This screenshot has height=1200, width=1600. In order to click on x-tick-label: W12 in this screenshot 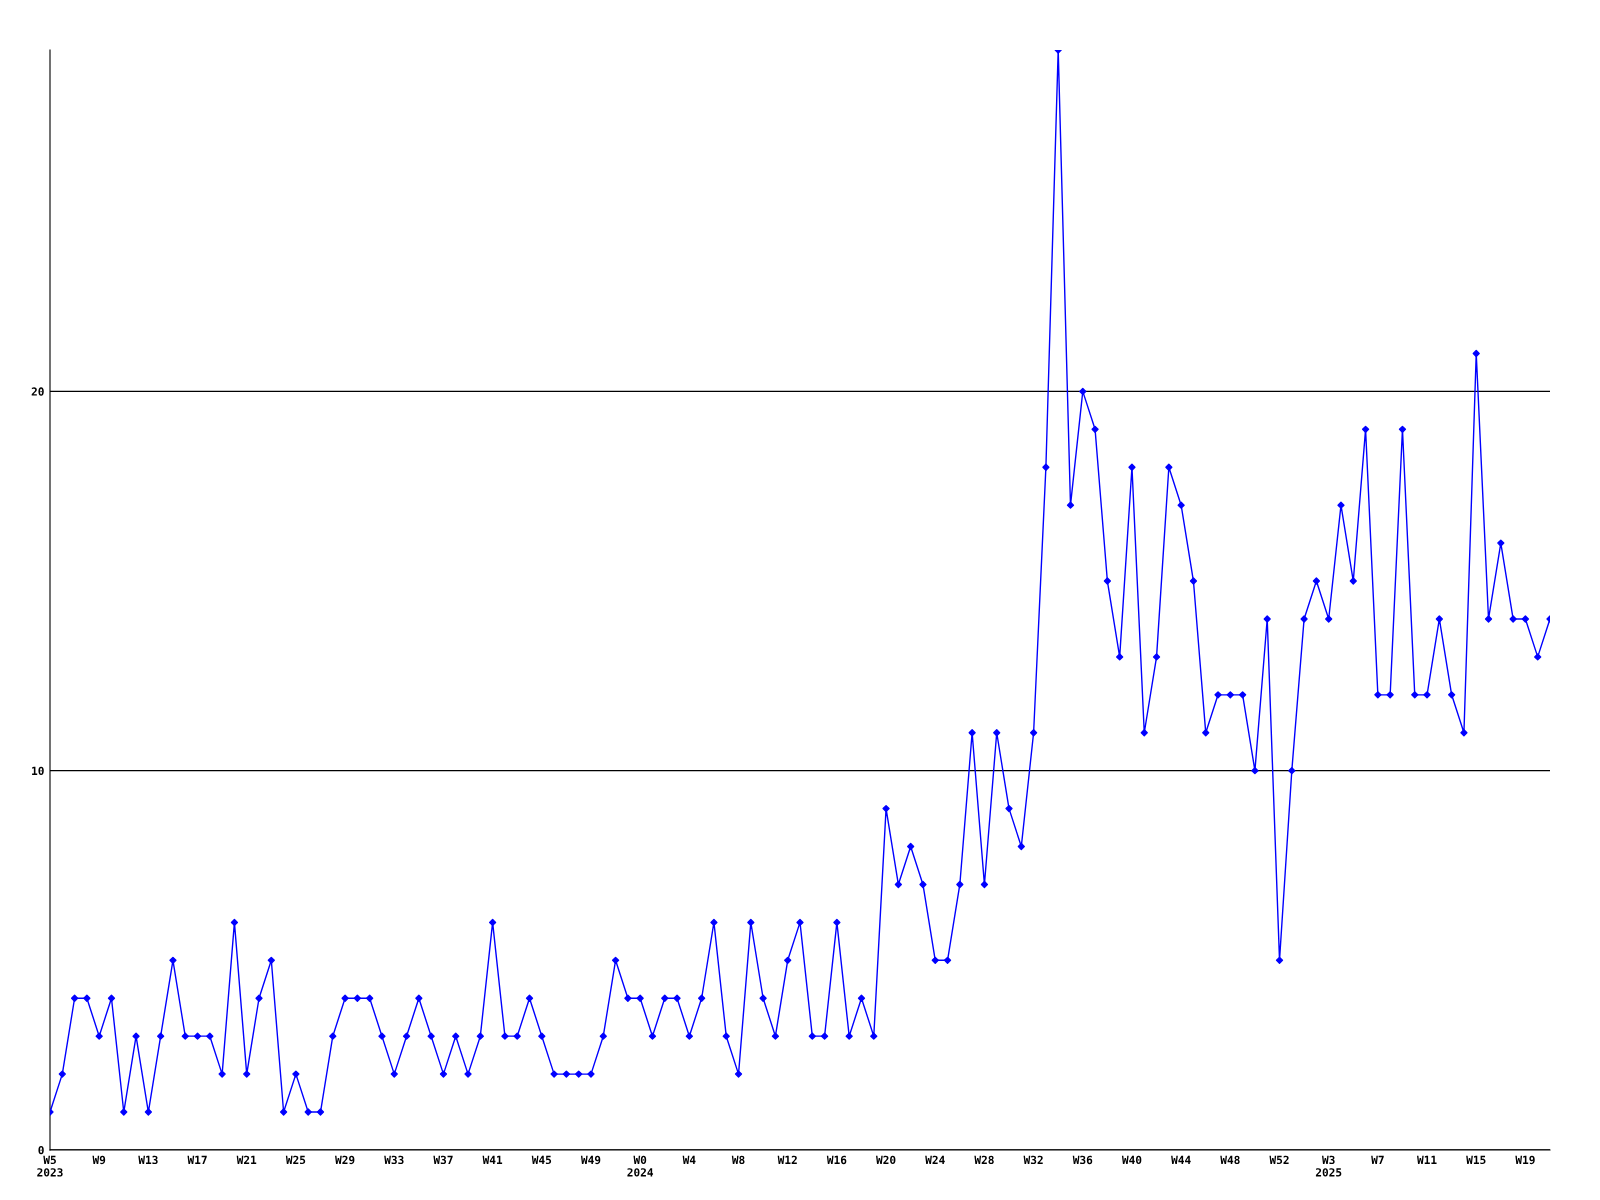, I will do `click(787, 1159)`.